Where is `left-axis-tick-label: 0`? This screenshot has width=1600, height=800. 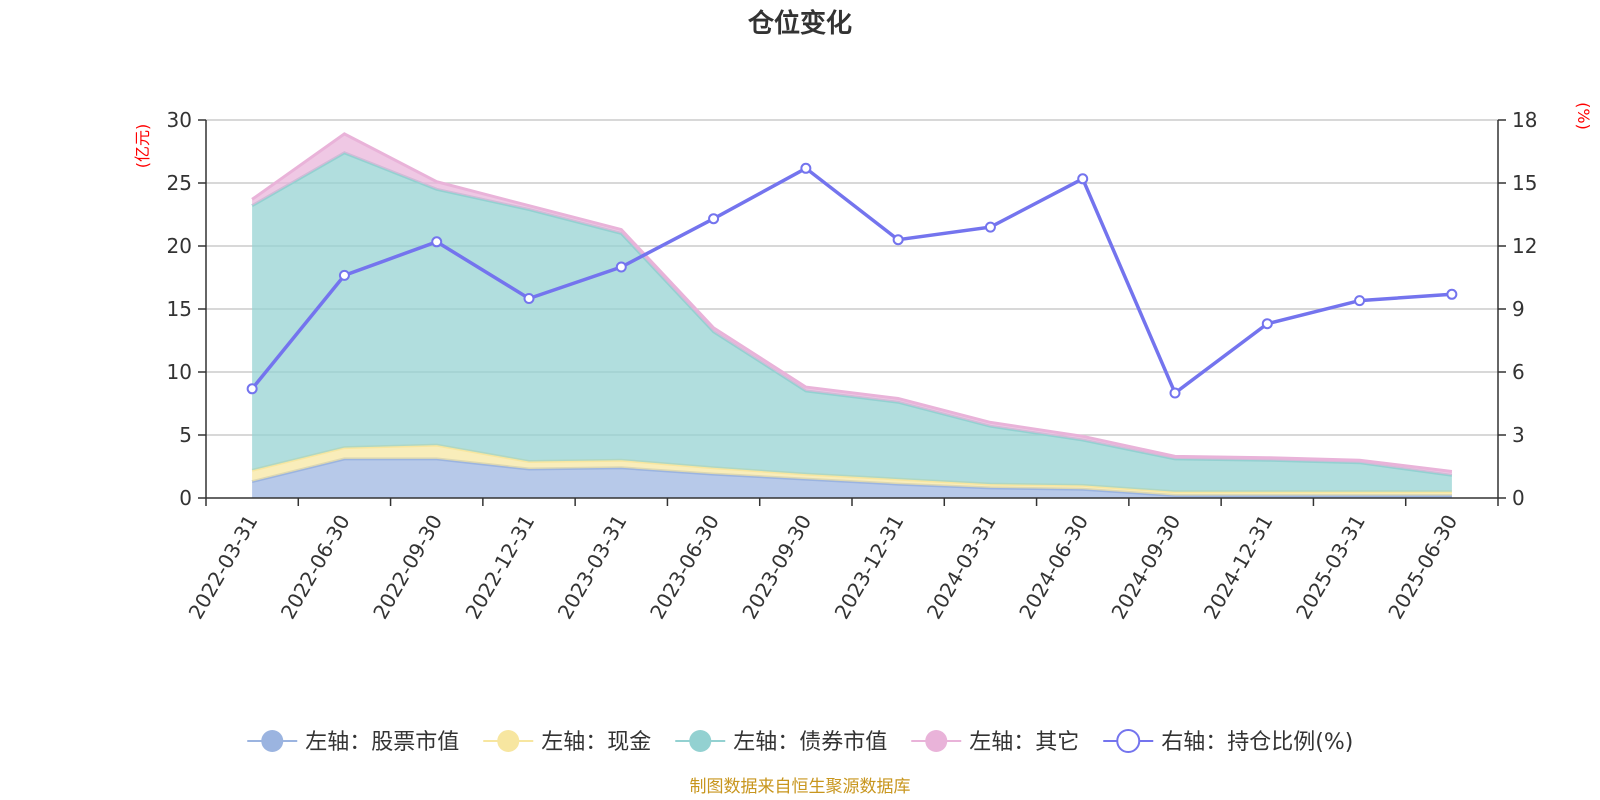 left-axis-tick-label: 0 is located at coordinates (185, 498).